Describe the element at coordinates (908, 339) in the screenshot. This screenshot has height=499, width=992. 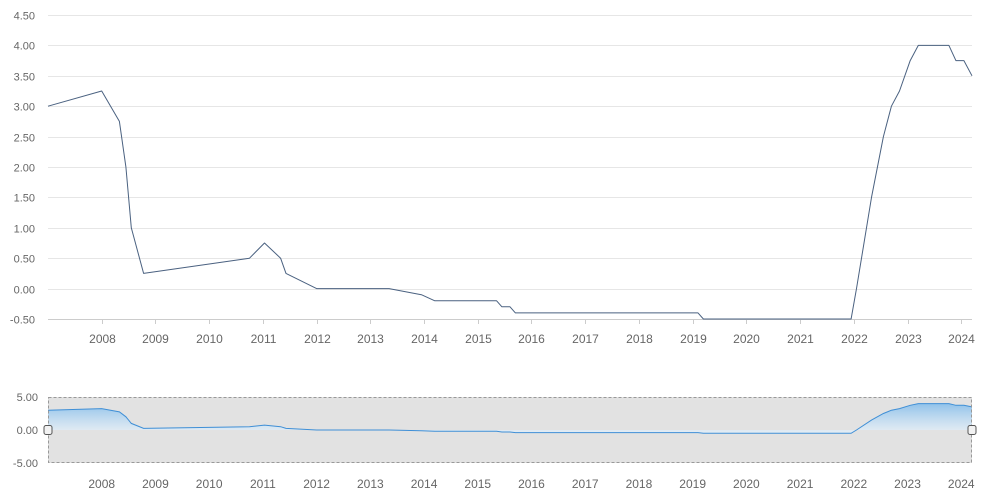
I see `x-tick-label: 2023` at that location.